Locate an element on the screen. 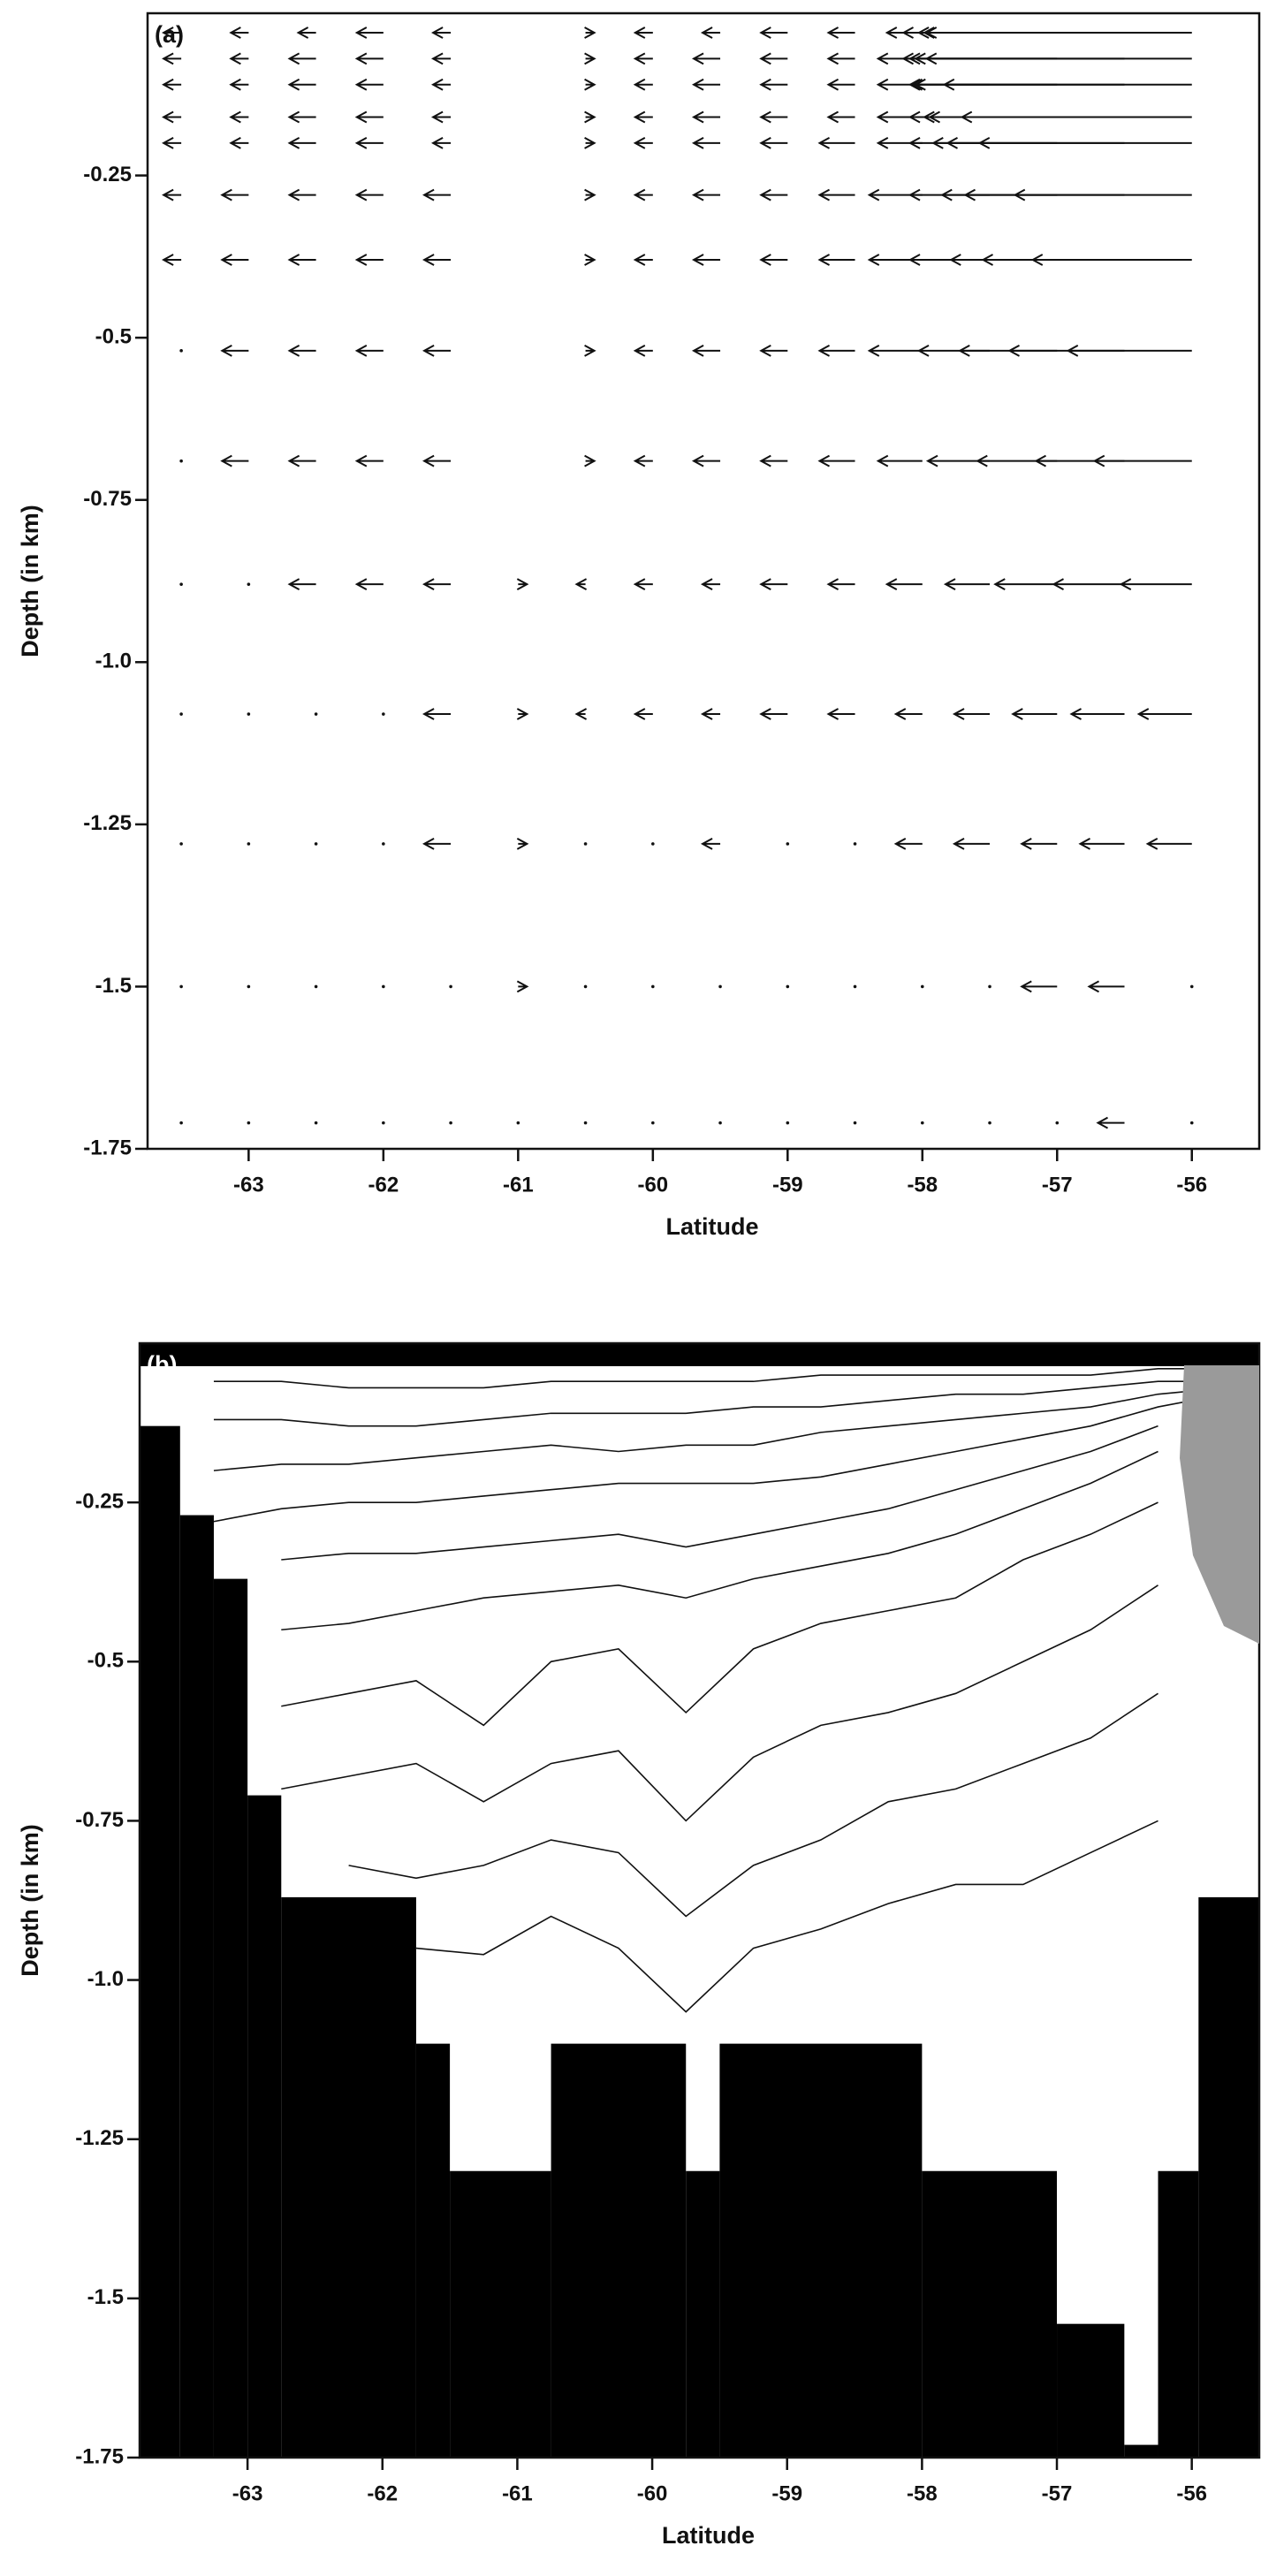 The width and height of the screenshot is (1261, 2576). surface-gradient is located at coordinates (1219, 1505).